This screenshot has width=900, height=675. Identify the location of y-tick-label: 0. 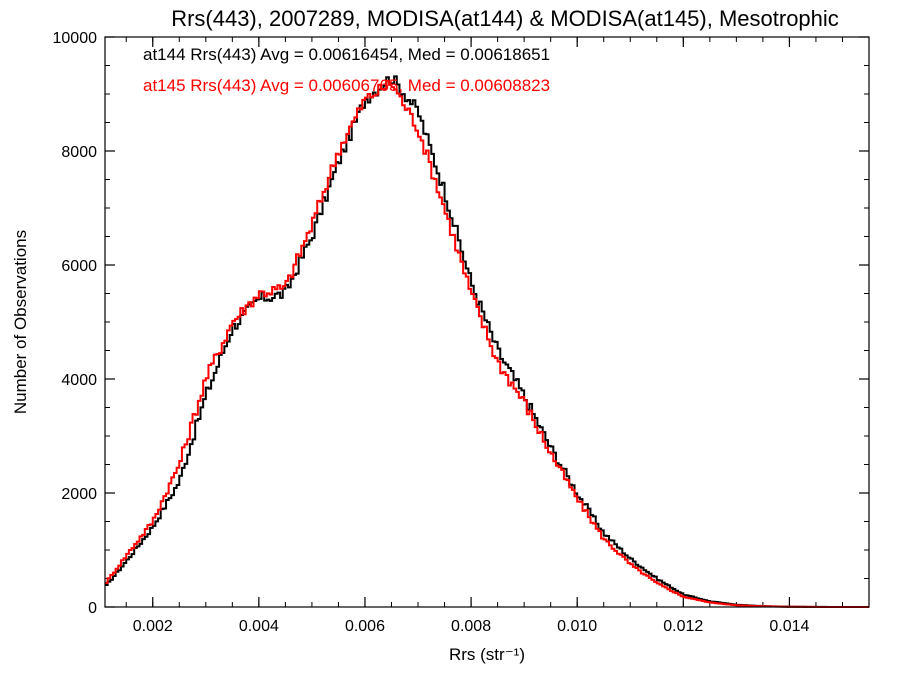
(92, 608).